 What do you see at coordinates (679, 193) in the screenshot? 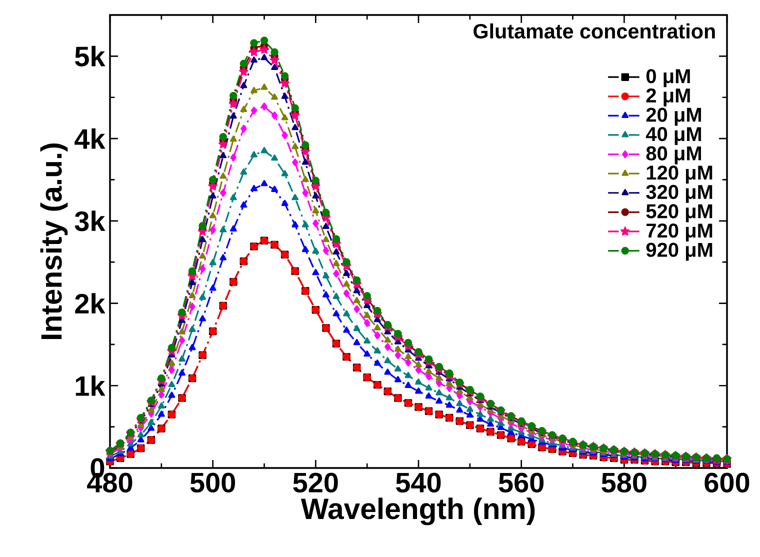
I see `legend-label: 320 μM` at bounding box center [679, 193].